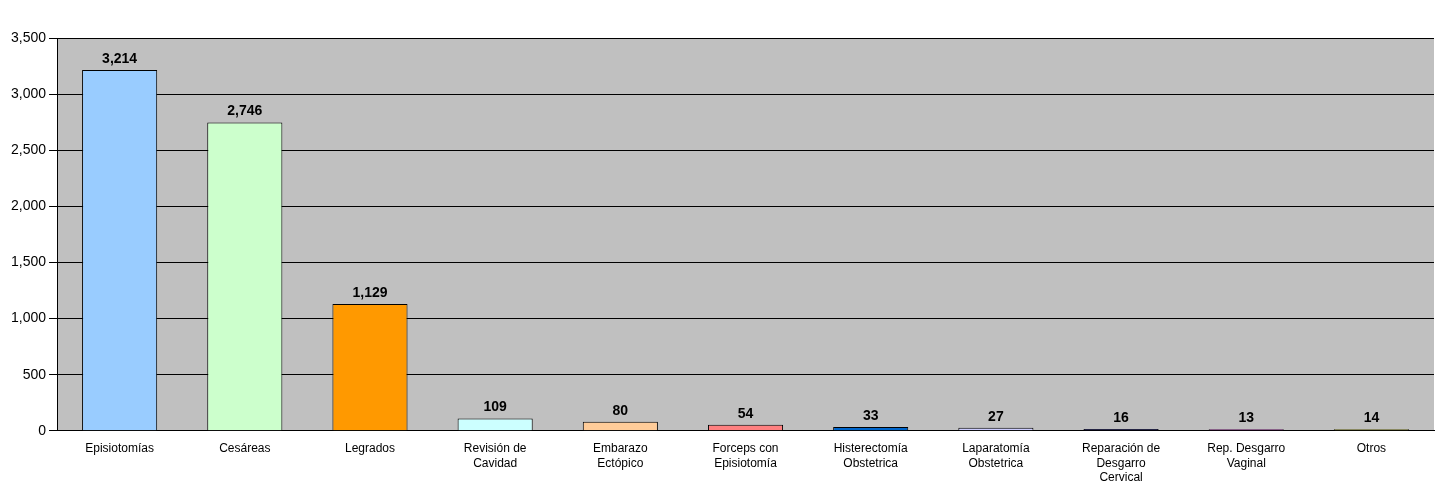 This screenshot has height=496, width=1452. Describe the element at coordinates (1121, 463) in the screenshot. I see `x-tick-label: Reparación de Desgarro Cervical` at that location.